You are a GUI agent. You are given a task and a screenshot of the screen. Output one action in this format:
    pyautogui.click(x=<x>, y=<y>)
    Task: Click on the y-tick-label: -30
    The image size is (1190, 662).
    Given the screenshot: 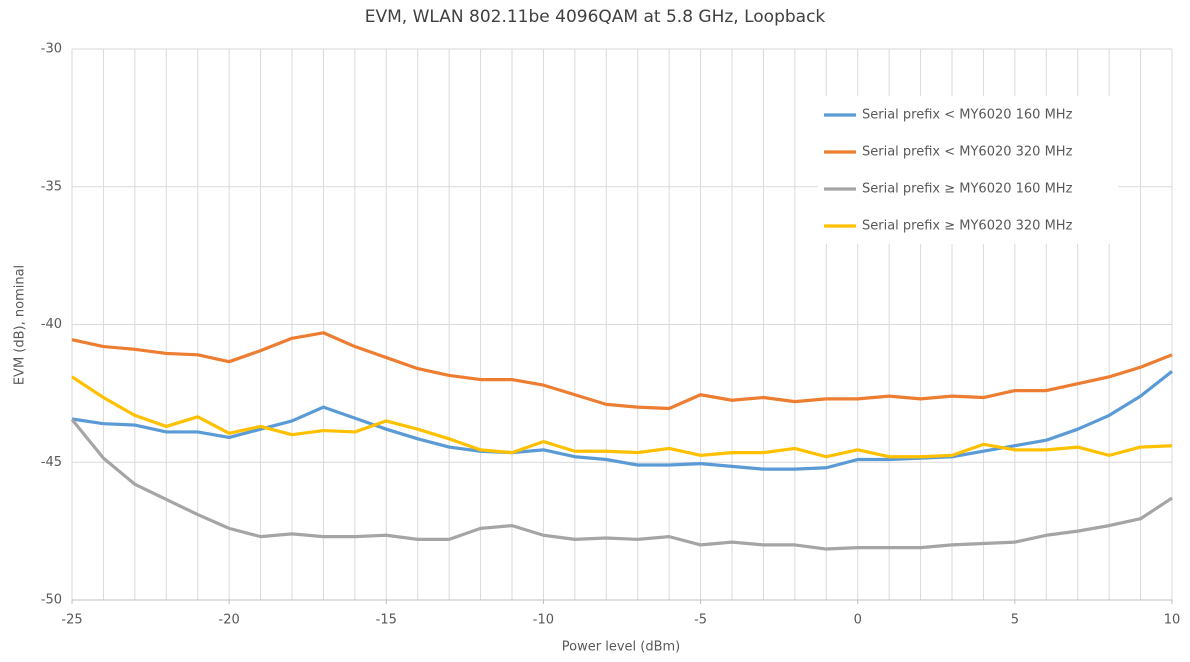 What is the action you would take?
    pyautogui.click(x=51, y=49)
    